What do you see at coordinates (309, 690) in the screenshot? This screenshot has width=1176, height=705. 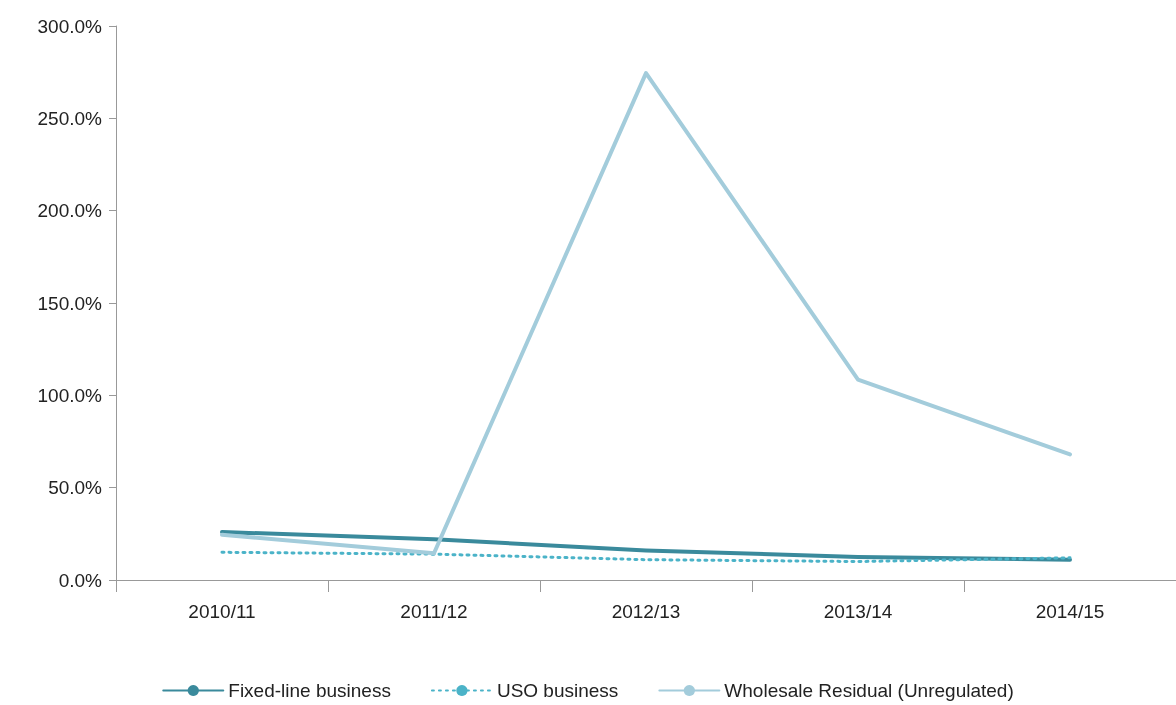 I see `legend-label: Fixed-line business` at bounding box center [309, 690].